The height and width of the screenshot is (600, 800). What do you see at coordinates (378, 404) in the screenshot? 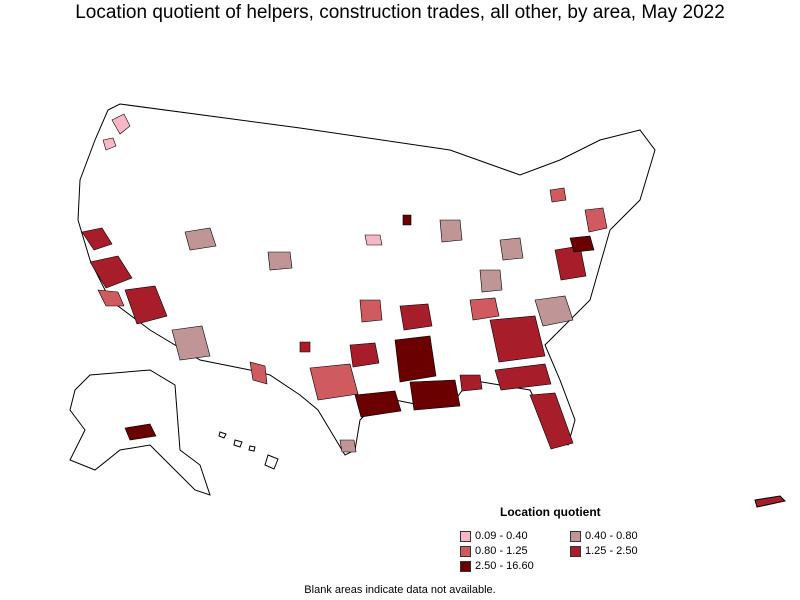
I see `region-texas-gulf` at bounding box center [378, 404].